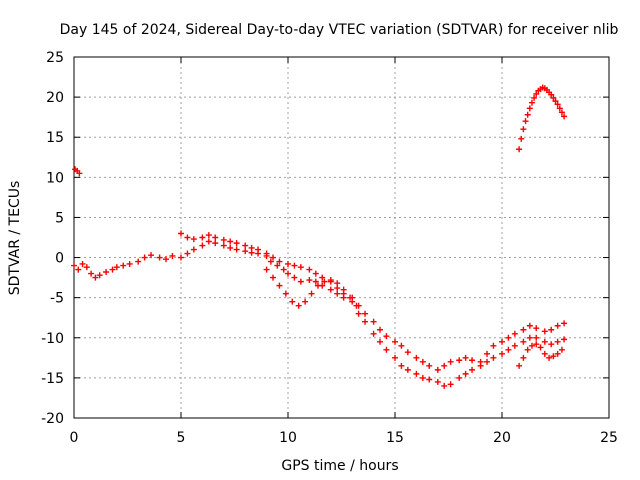 The height and width of the screenshot is (480, 640). I want to click on series-late-arc, so click(542, 118).